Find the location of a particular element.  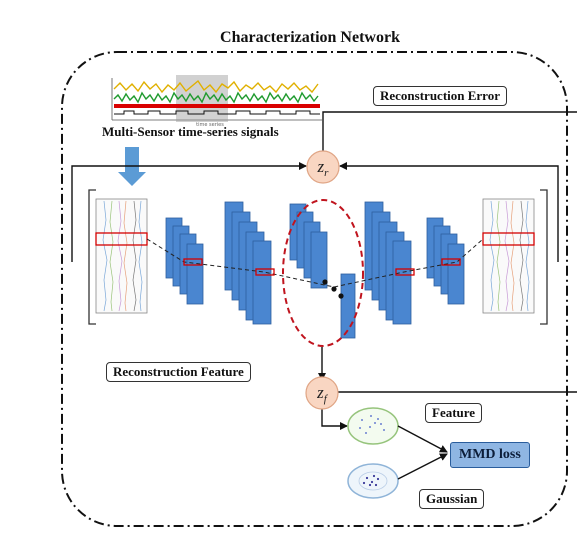

feature-distribution is located at coordinates (373, 426).